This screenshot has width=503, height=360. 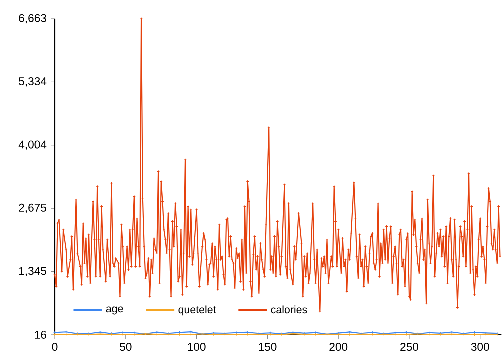 I want to click on x-tick-label: 250, so click(x=409, y=347).